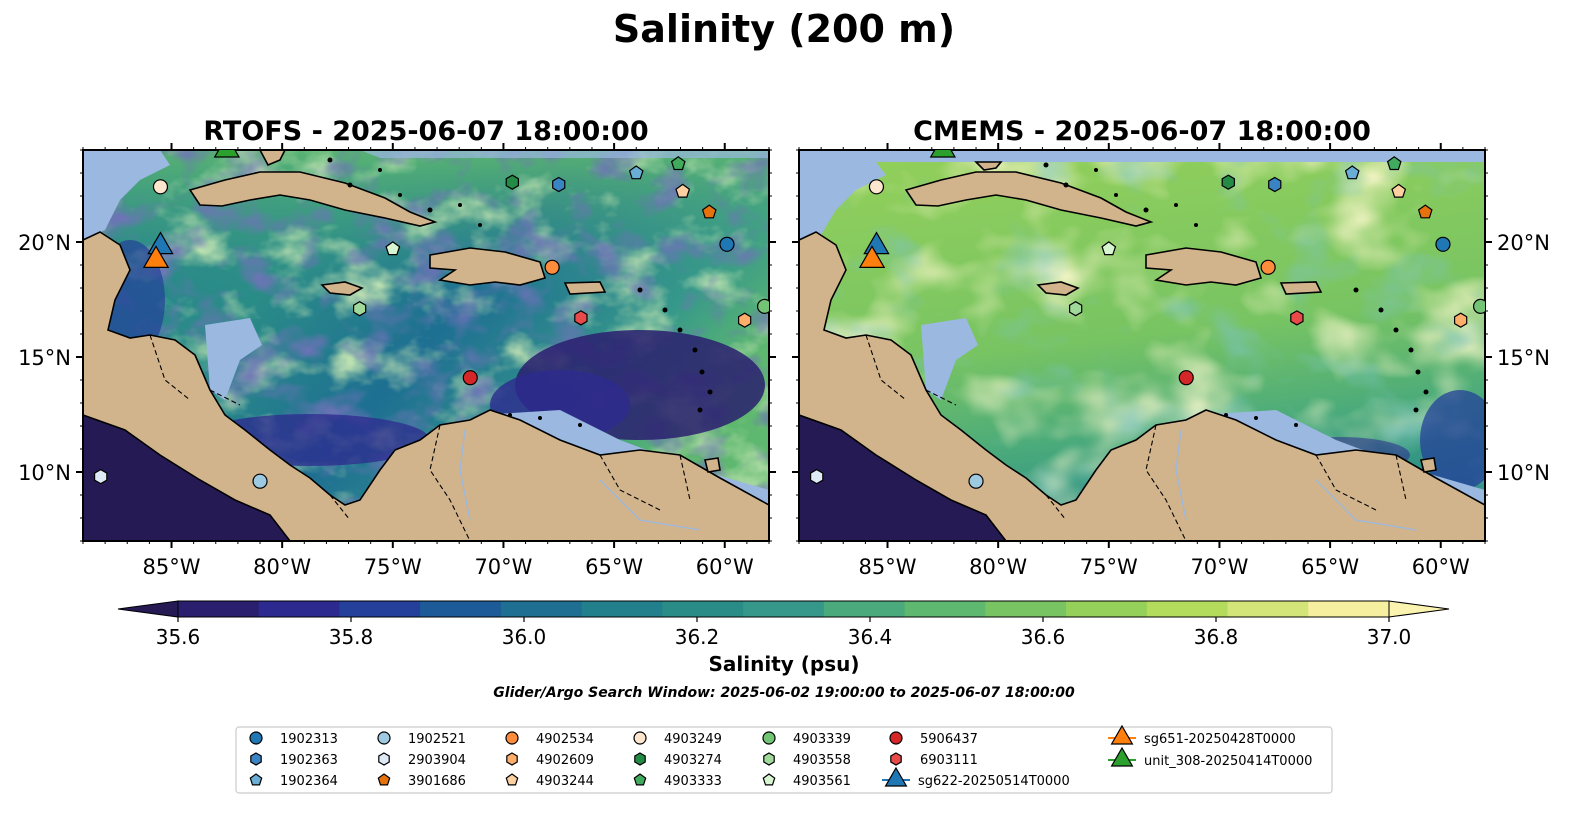  What do you see at coordinates (44, 243) in the screenshot?
I see `lat-tick-label: 20°N` at bounding box center [44, 243].